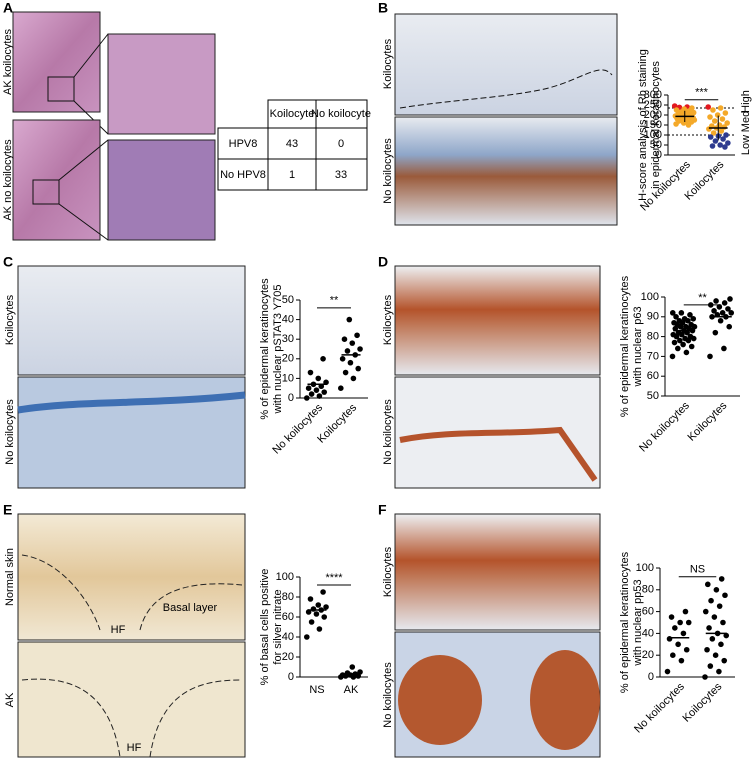 The image size is (756, 764). Describe the element at coordinates (10, 699) in the screenshot. I see `image-label: AK` at that location.